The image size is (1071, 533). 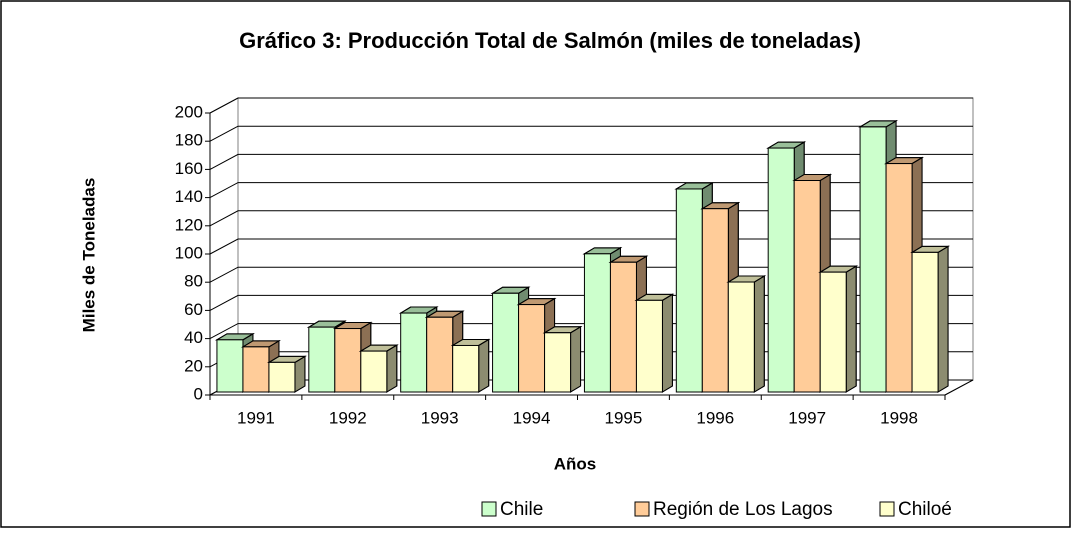 I want to click on y-axis-label: Miles de Toneladas, so click(x=88, y=255).